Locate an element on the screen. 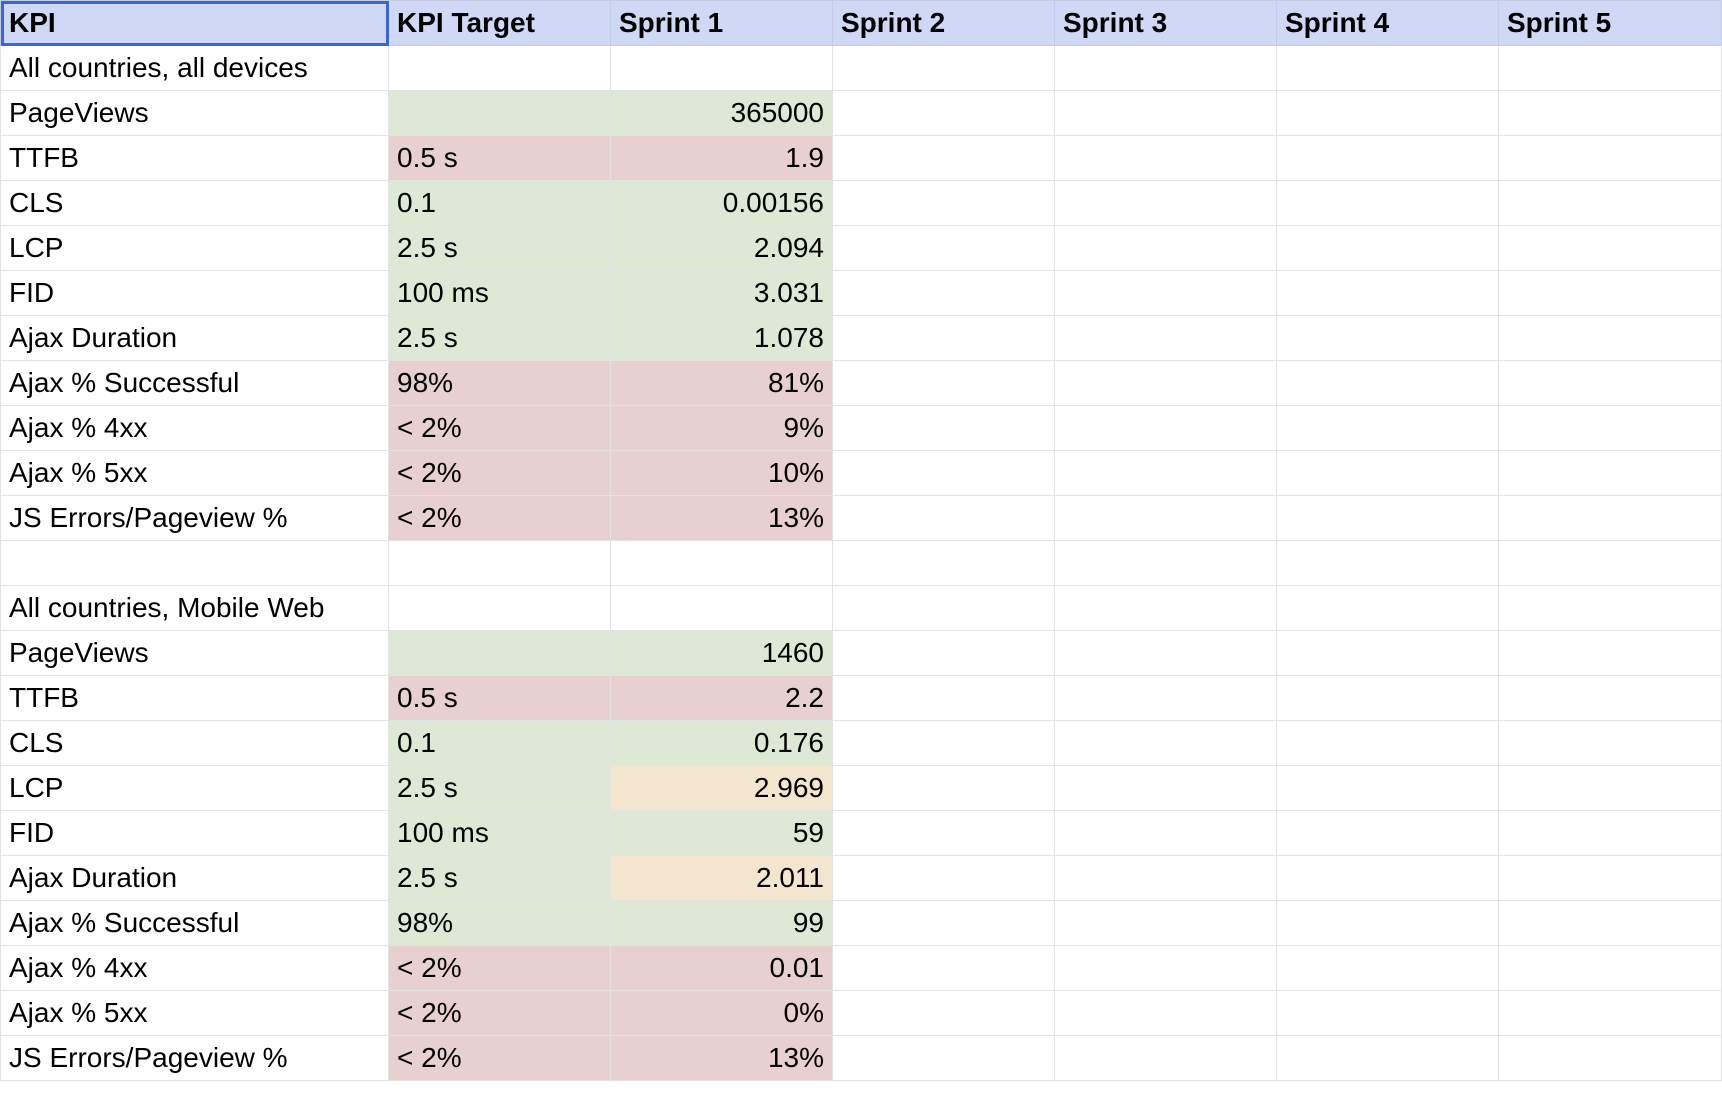 The image size is (1722, 1110). sprint-1-value-cell: 0.01 is located at coordinates (721, 968).